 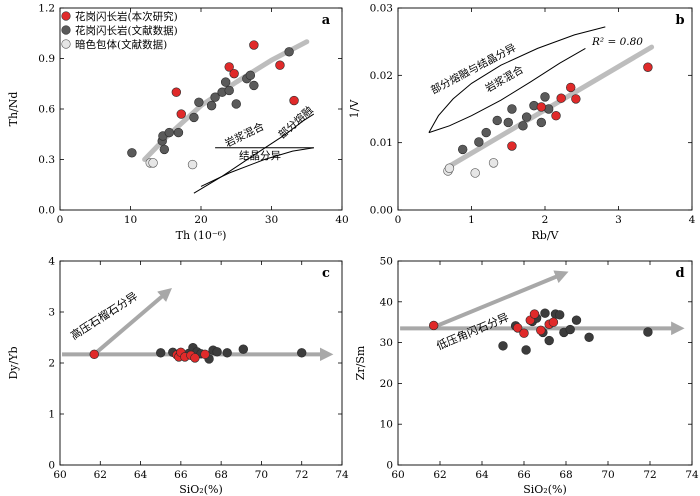 What do you see at coordinates (46, 59) in the screenshot?
I see `y-tick-label: 0.9` at bounding box center [46, 59].